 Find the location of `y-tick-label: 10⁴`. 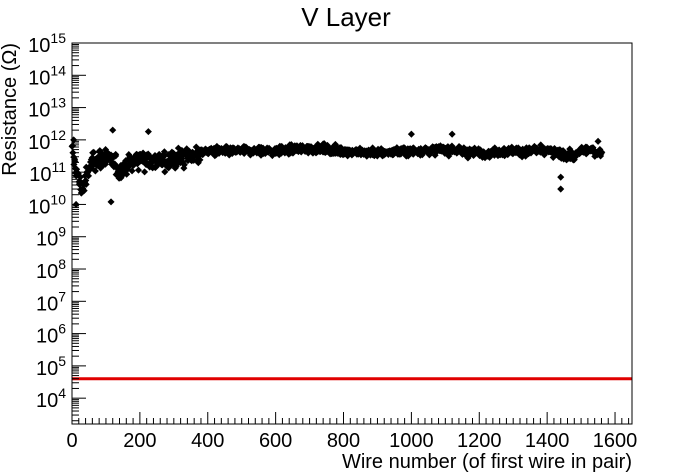

y-tick-label: 10⁴ is located at coordinates (51, 398).